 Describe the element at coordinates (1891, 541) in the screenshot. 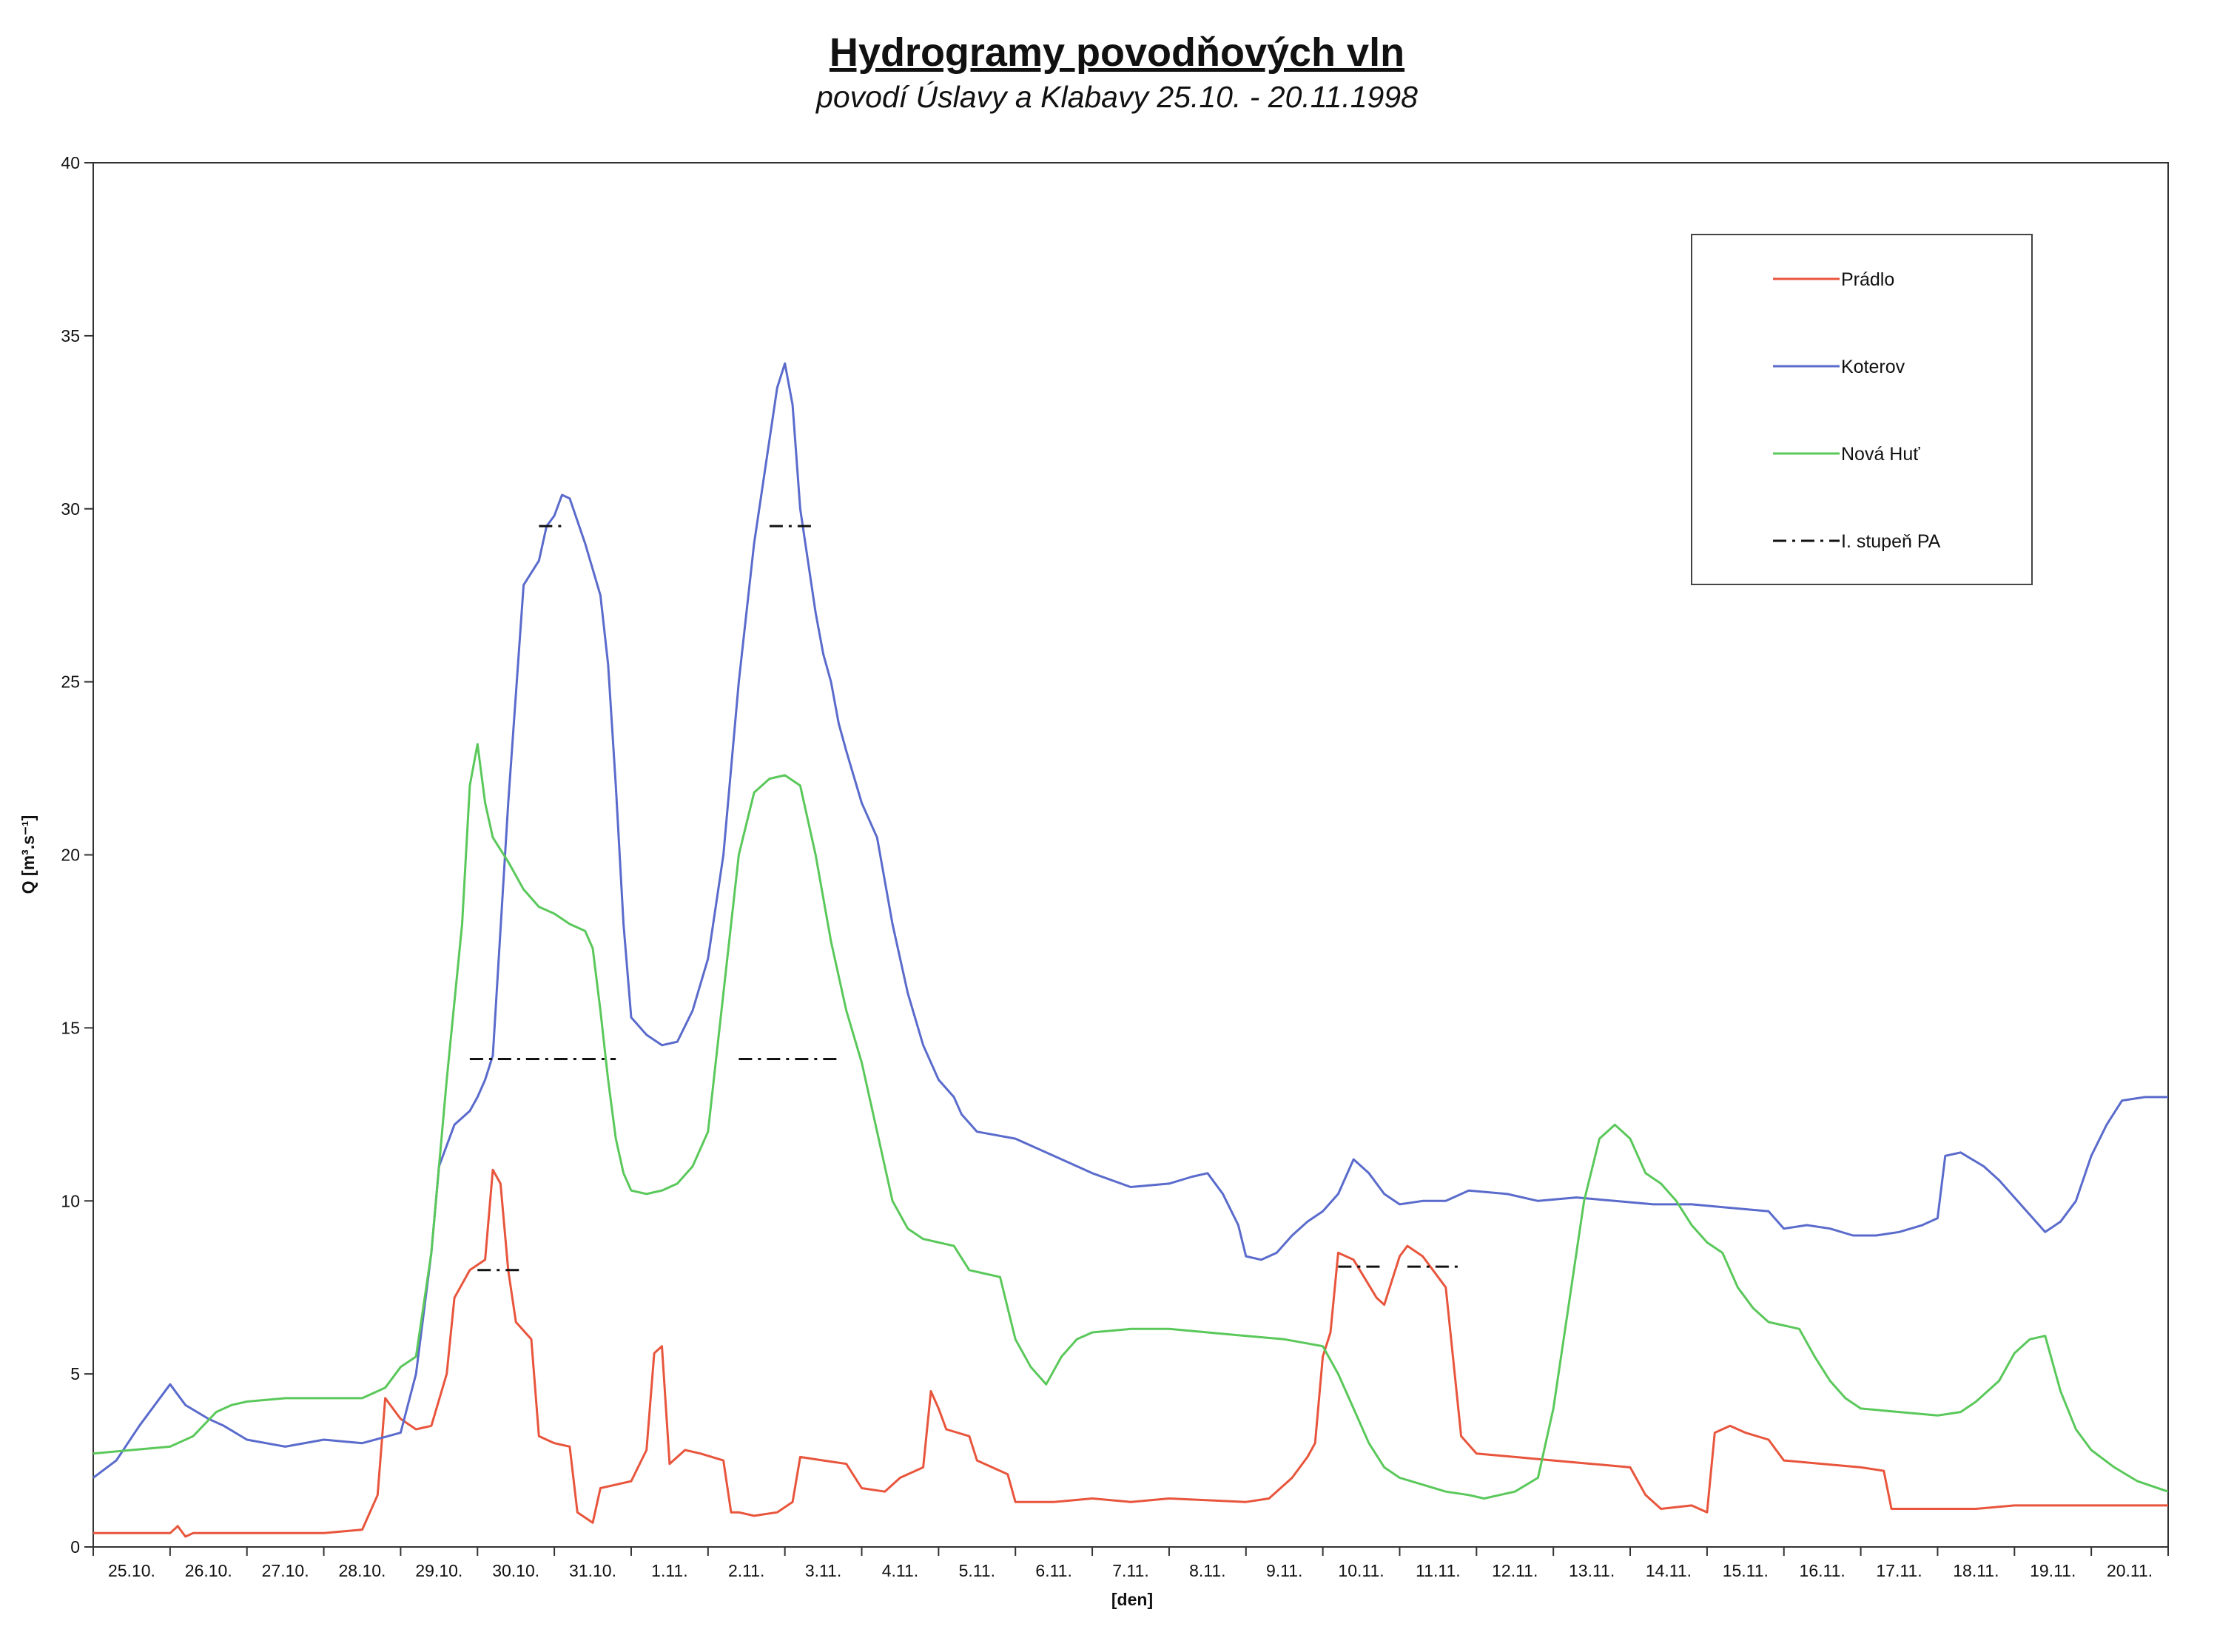

I see `legend-label-threshold: I. stupeň PA` at that location.